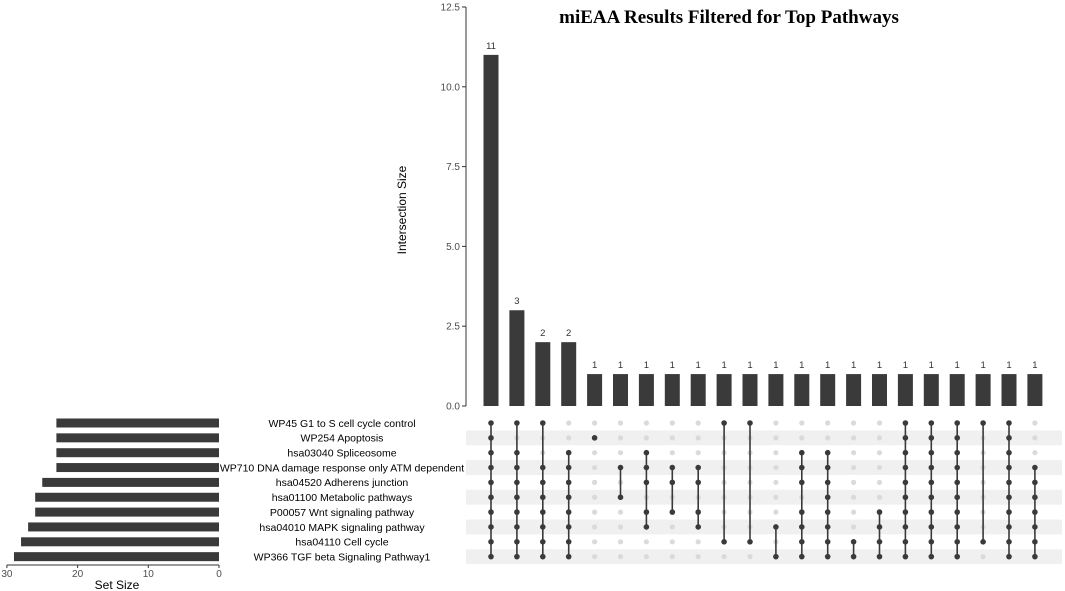 Image resolution: width=1065 pixels, height=591 pixels. What do you see at coordinates (341, 424) in the screenshot?
I see `set-name-label: WP45 G1 to S cell cycle control` at bounding box center [341, 424].